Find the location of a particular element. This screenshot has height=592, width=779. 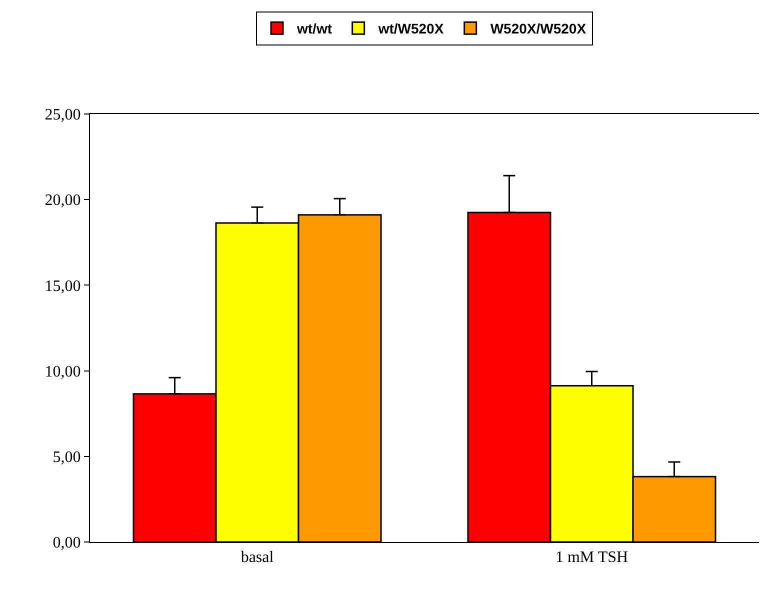

y-tick-label: 25,00 is located at coordinates (62, 115).